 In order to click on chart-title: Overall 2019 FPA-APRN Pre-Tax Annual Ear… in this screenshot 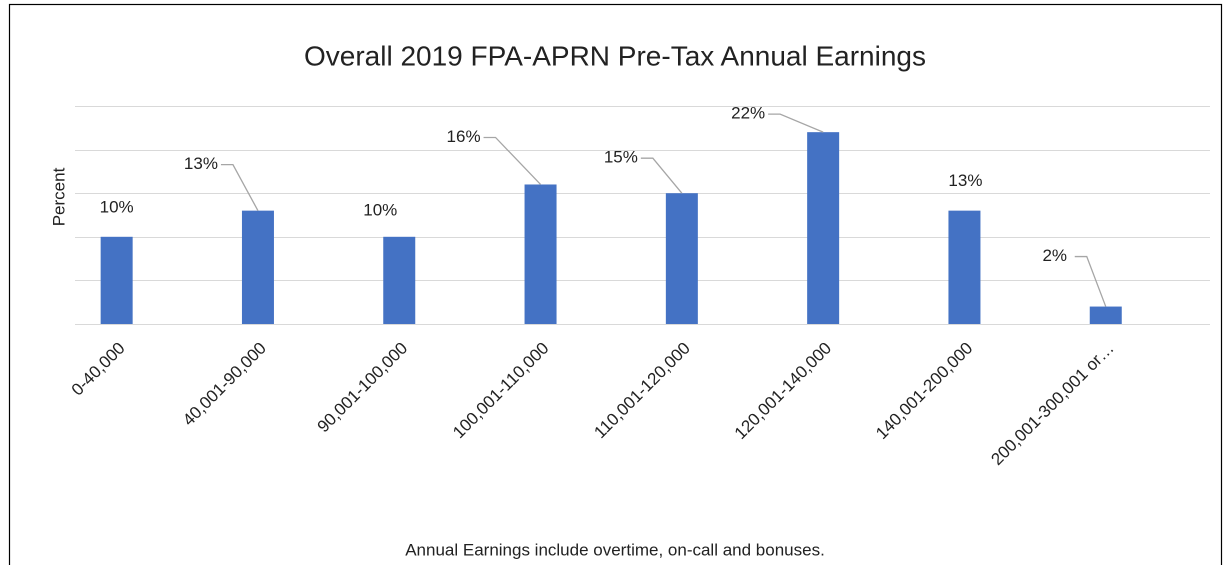, I will do `click(615, 55)`.